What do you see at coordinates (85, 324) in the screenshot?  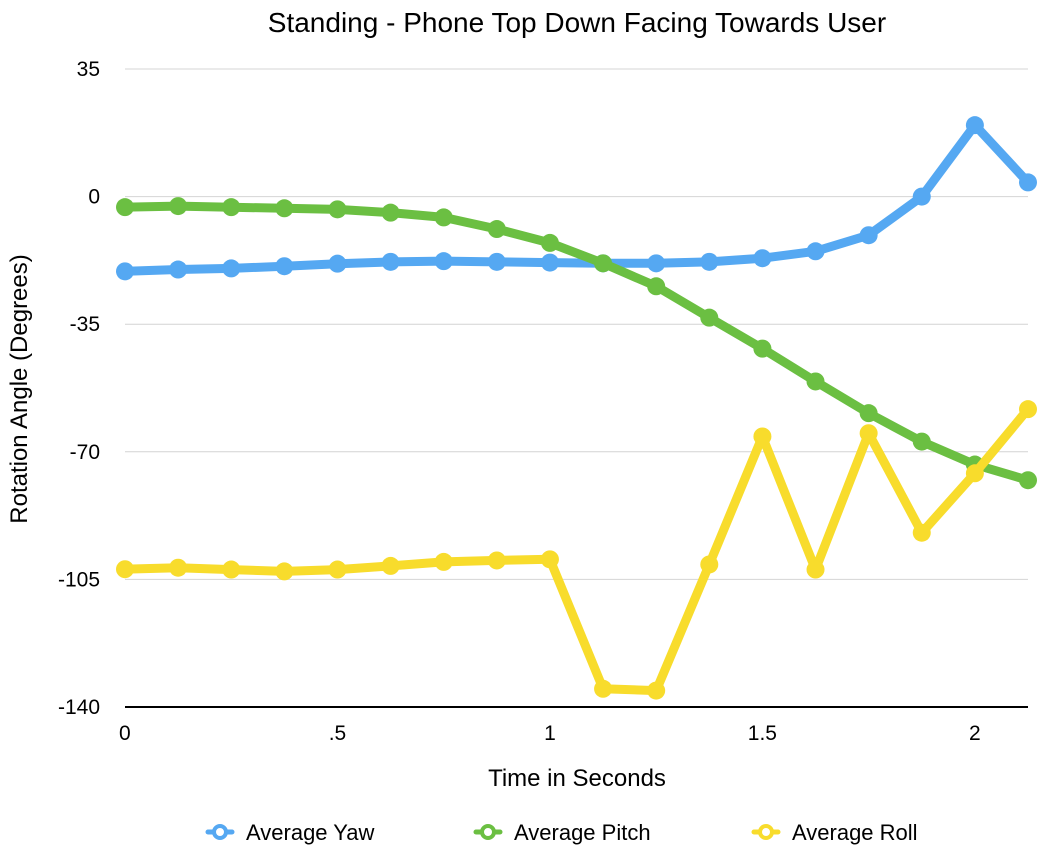 I see `y-tick-label: -35` at bounding box center [85, 324].